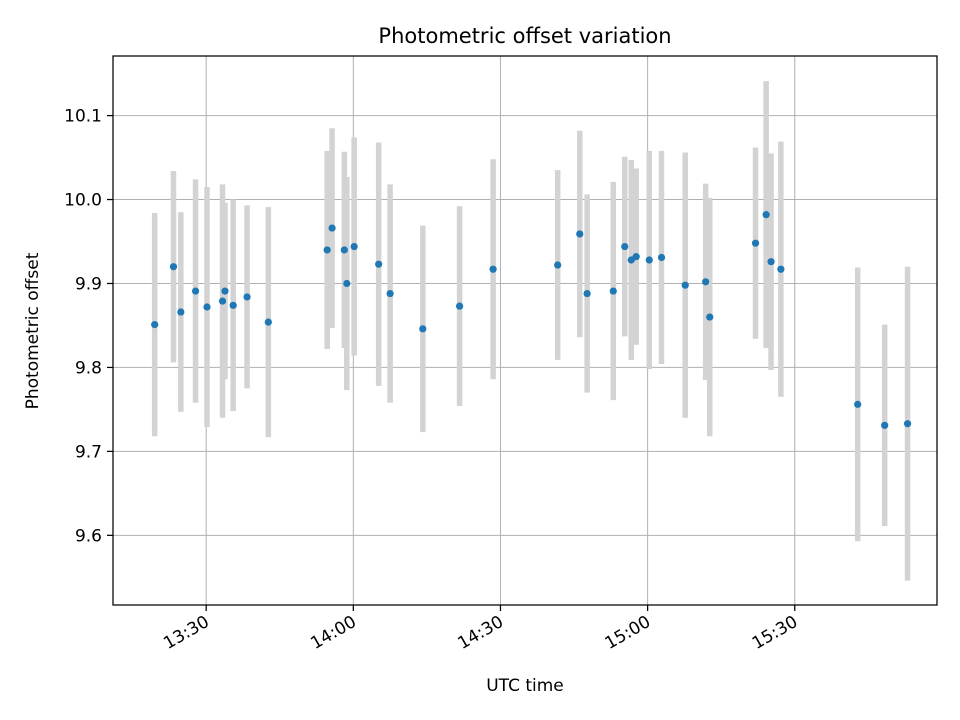 This screenshot has height=720, width=960. What do you see at coordinates (525, 686) in the screenshot?
I see `x-axis-label: UTC time` at bounding box center [525, 686].